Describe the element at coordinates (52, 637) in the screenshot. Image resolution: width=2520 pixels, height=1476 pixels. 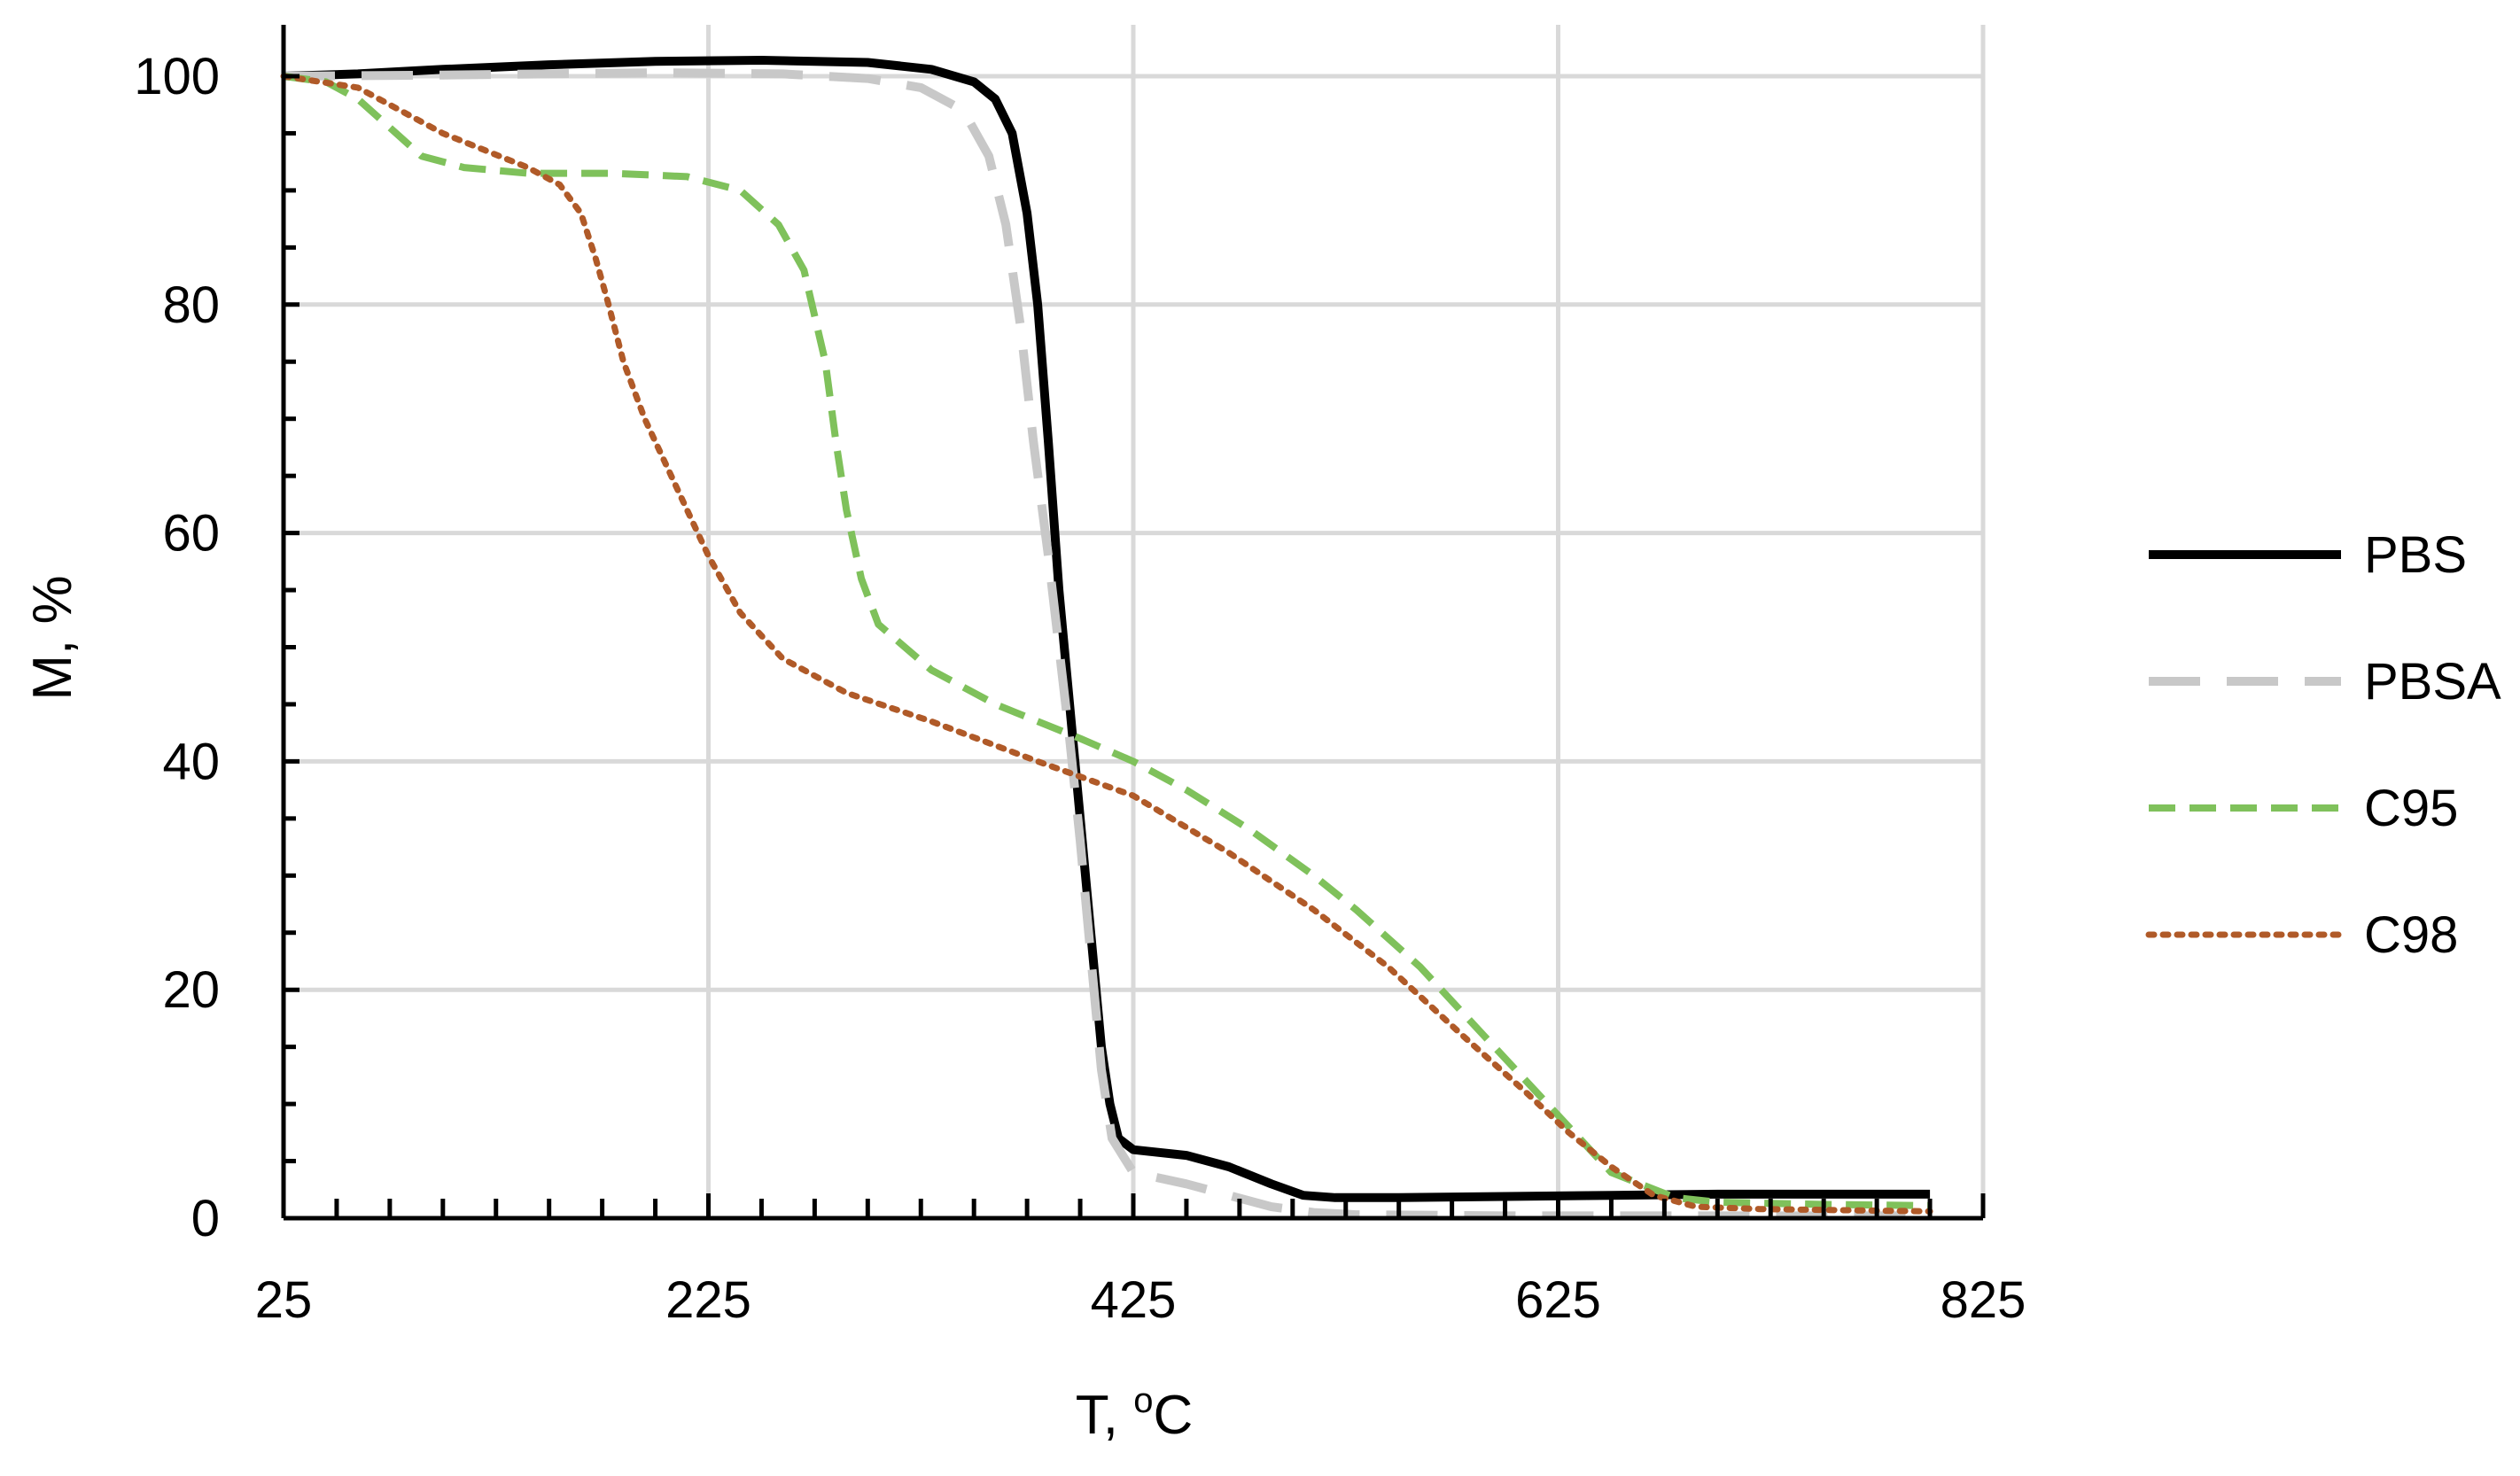
I see `y-axis-title: M, %` at that location.